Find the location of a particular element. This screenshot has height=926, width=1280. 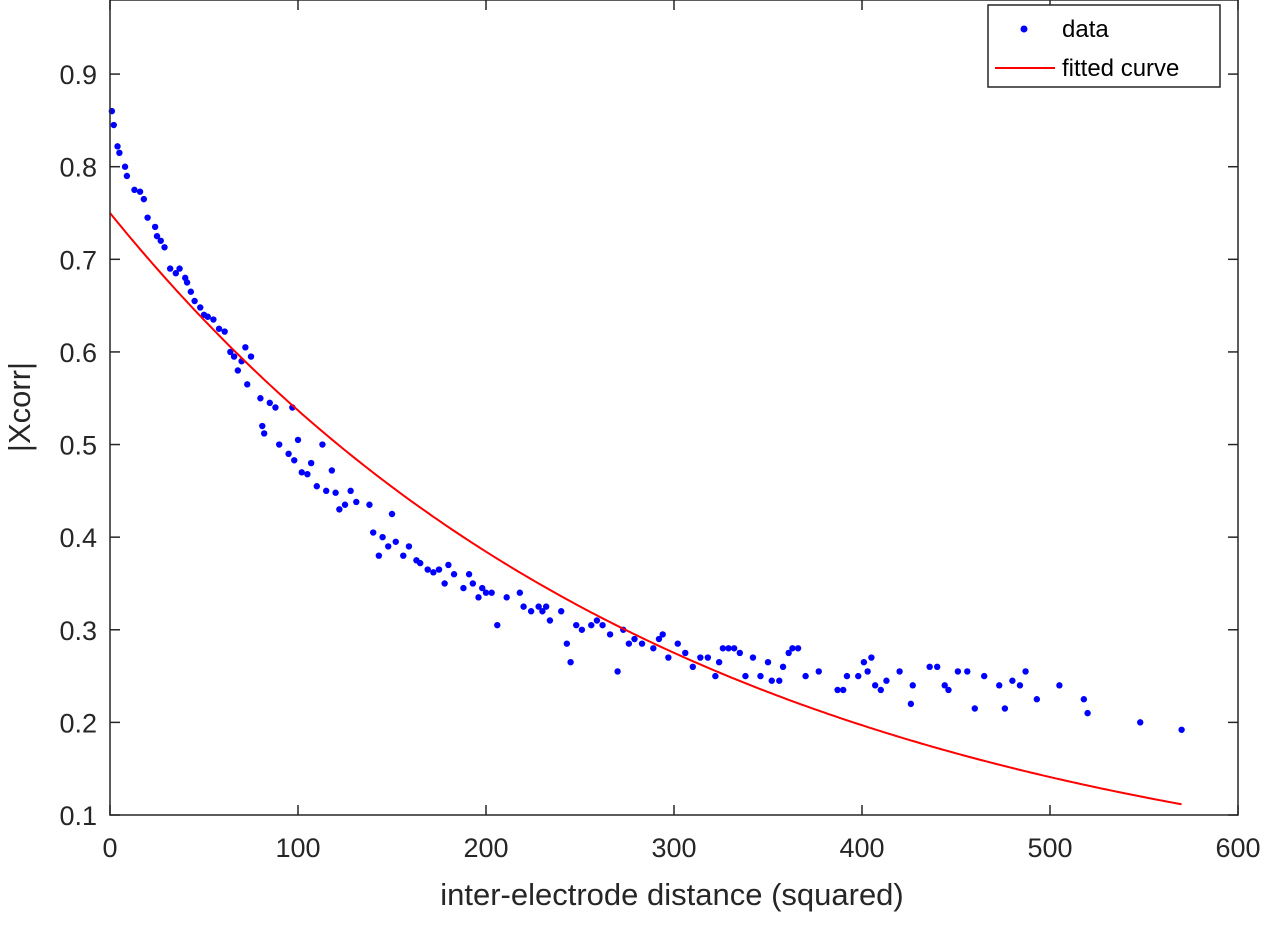

legend-label-fitted-curve: fitted curve is located at coordinates (1120, 68).